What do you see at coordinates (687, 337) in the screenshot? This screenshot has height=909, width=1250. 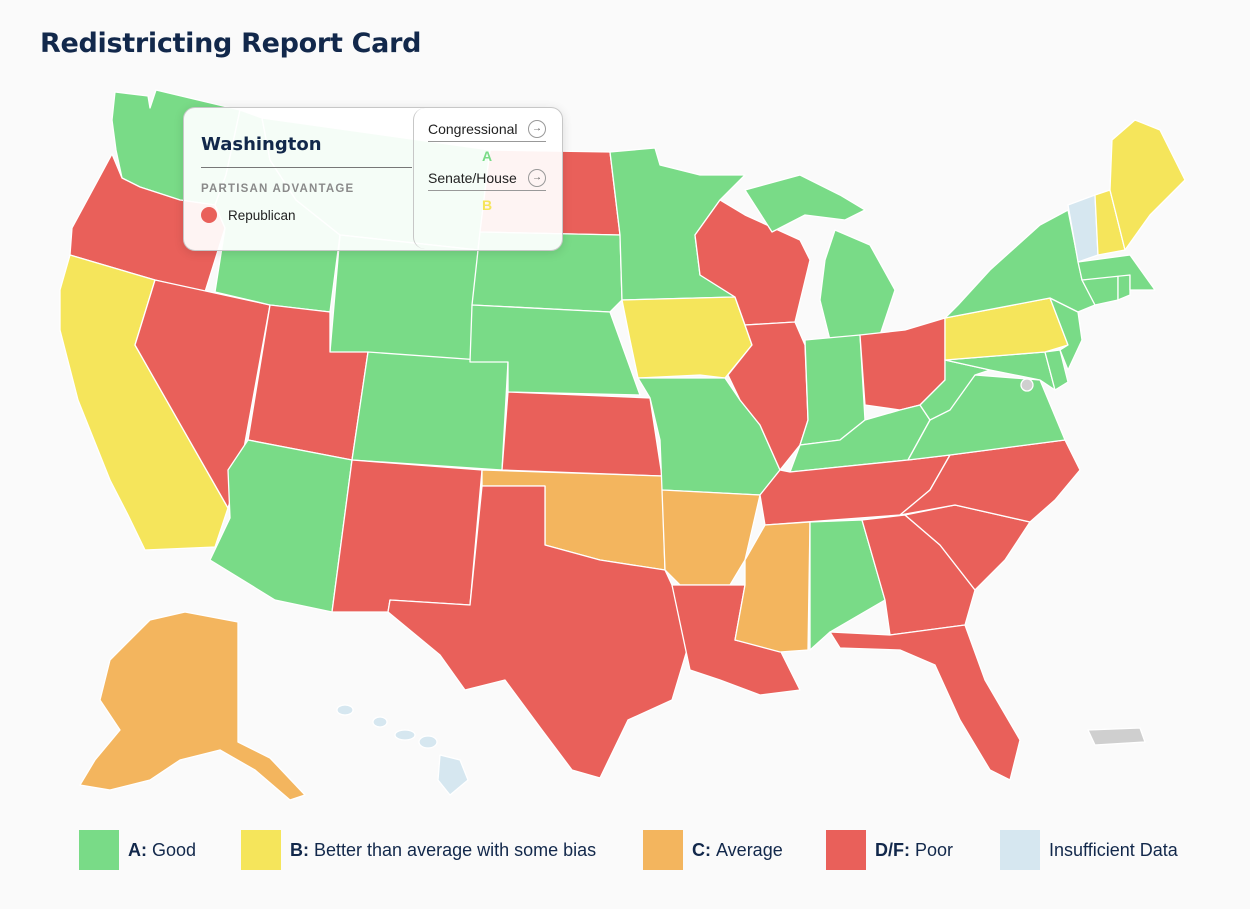 I see `state-iowa` at bounding box center [687, 337].